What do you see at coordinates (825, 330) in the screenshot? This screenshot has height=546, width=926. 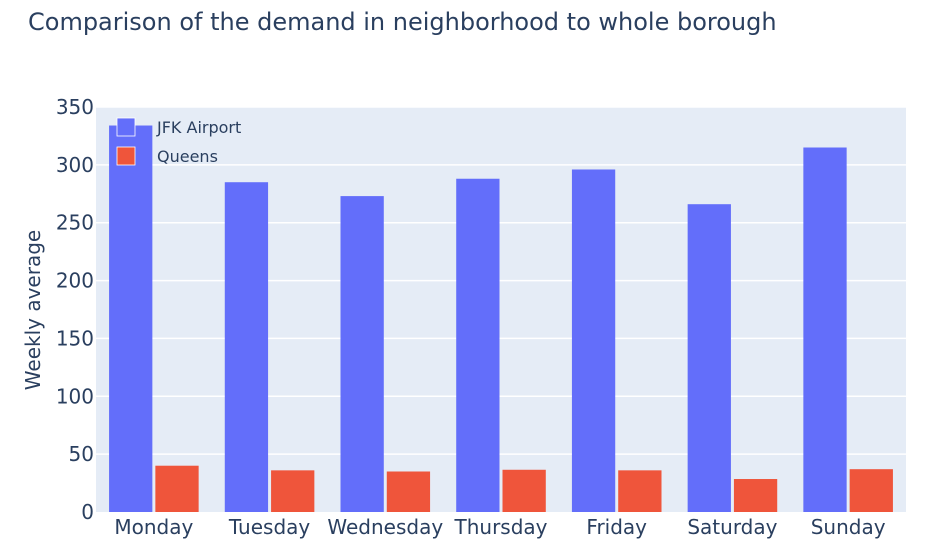 I see `bar-jfk-airport-sunday` at bounding box center [825, 330].